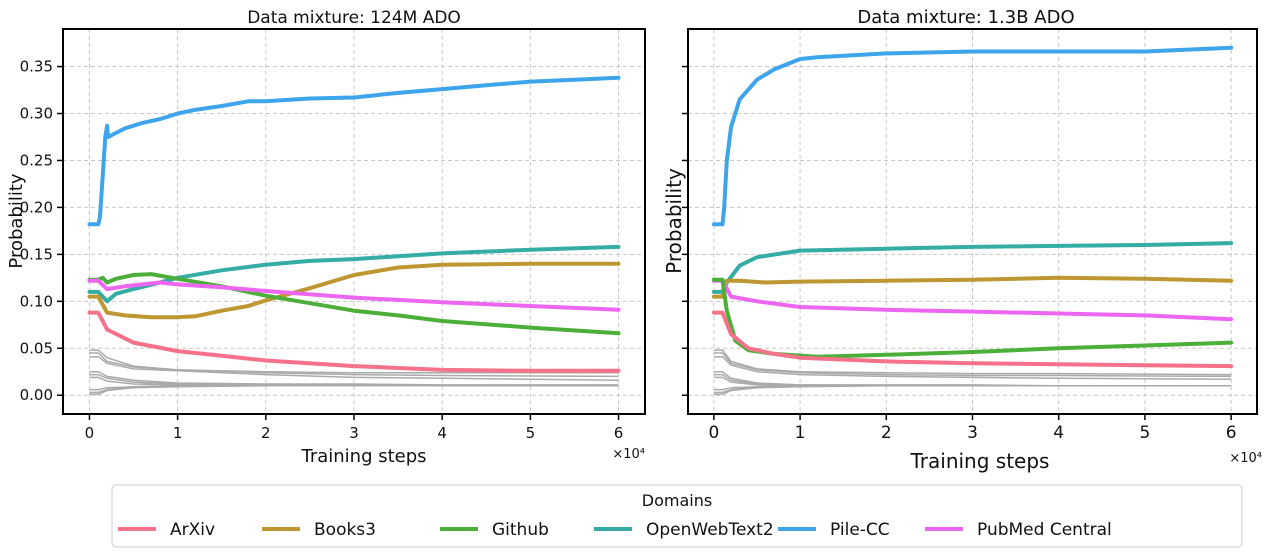  I want to click on legend-title: Domains, so click(677, 500).